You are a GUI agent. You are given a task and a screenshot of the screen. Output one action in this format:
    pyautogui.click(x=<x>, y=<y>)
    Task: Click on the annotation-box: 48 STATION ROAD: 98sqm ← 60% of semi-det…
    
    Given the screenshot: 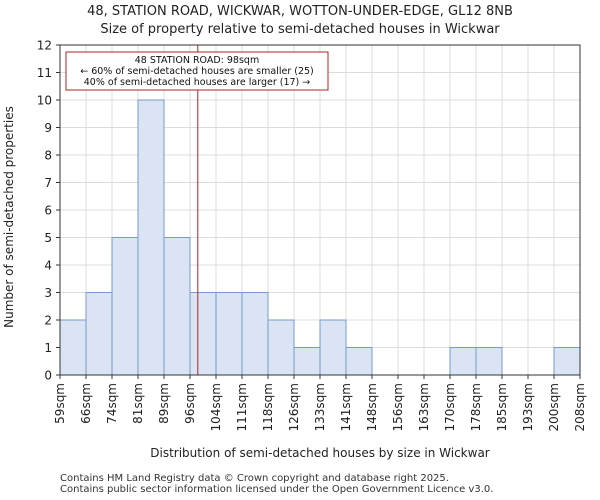 What is the action you would take?
    pyautogui.click(x=197, y=71)
    